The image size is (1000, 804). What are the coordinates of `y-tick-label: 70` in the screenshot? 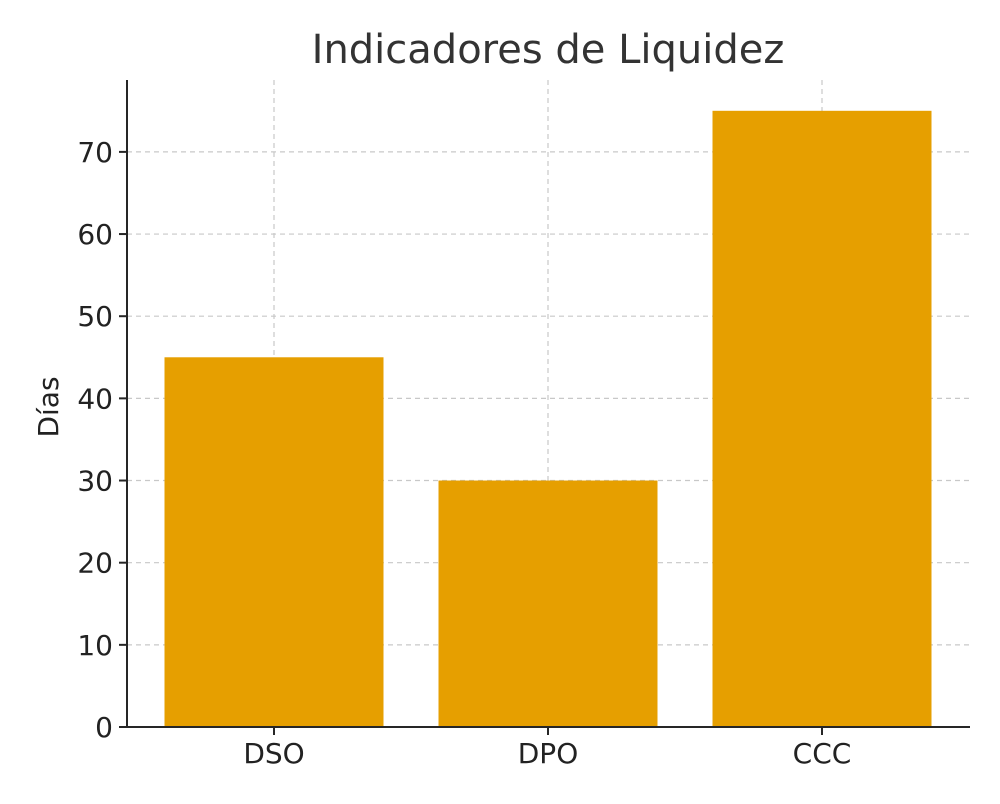 It's located at (95, 152).